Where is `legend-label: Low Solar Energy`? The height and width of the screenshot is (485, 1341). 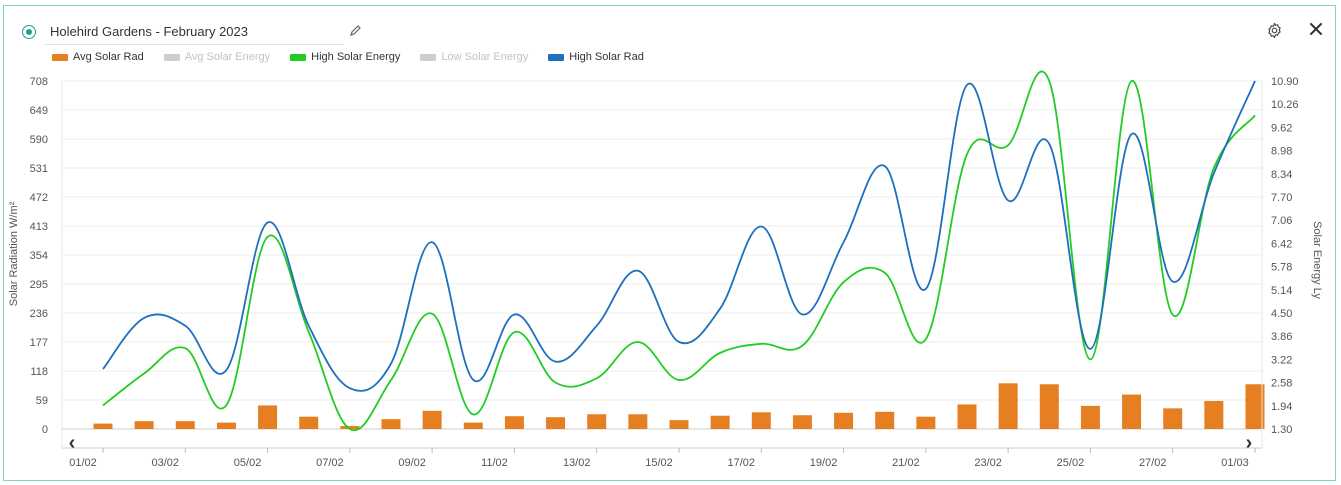 legend-label: Low Solar Energy is located at coordinates (485, 57).